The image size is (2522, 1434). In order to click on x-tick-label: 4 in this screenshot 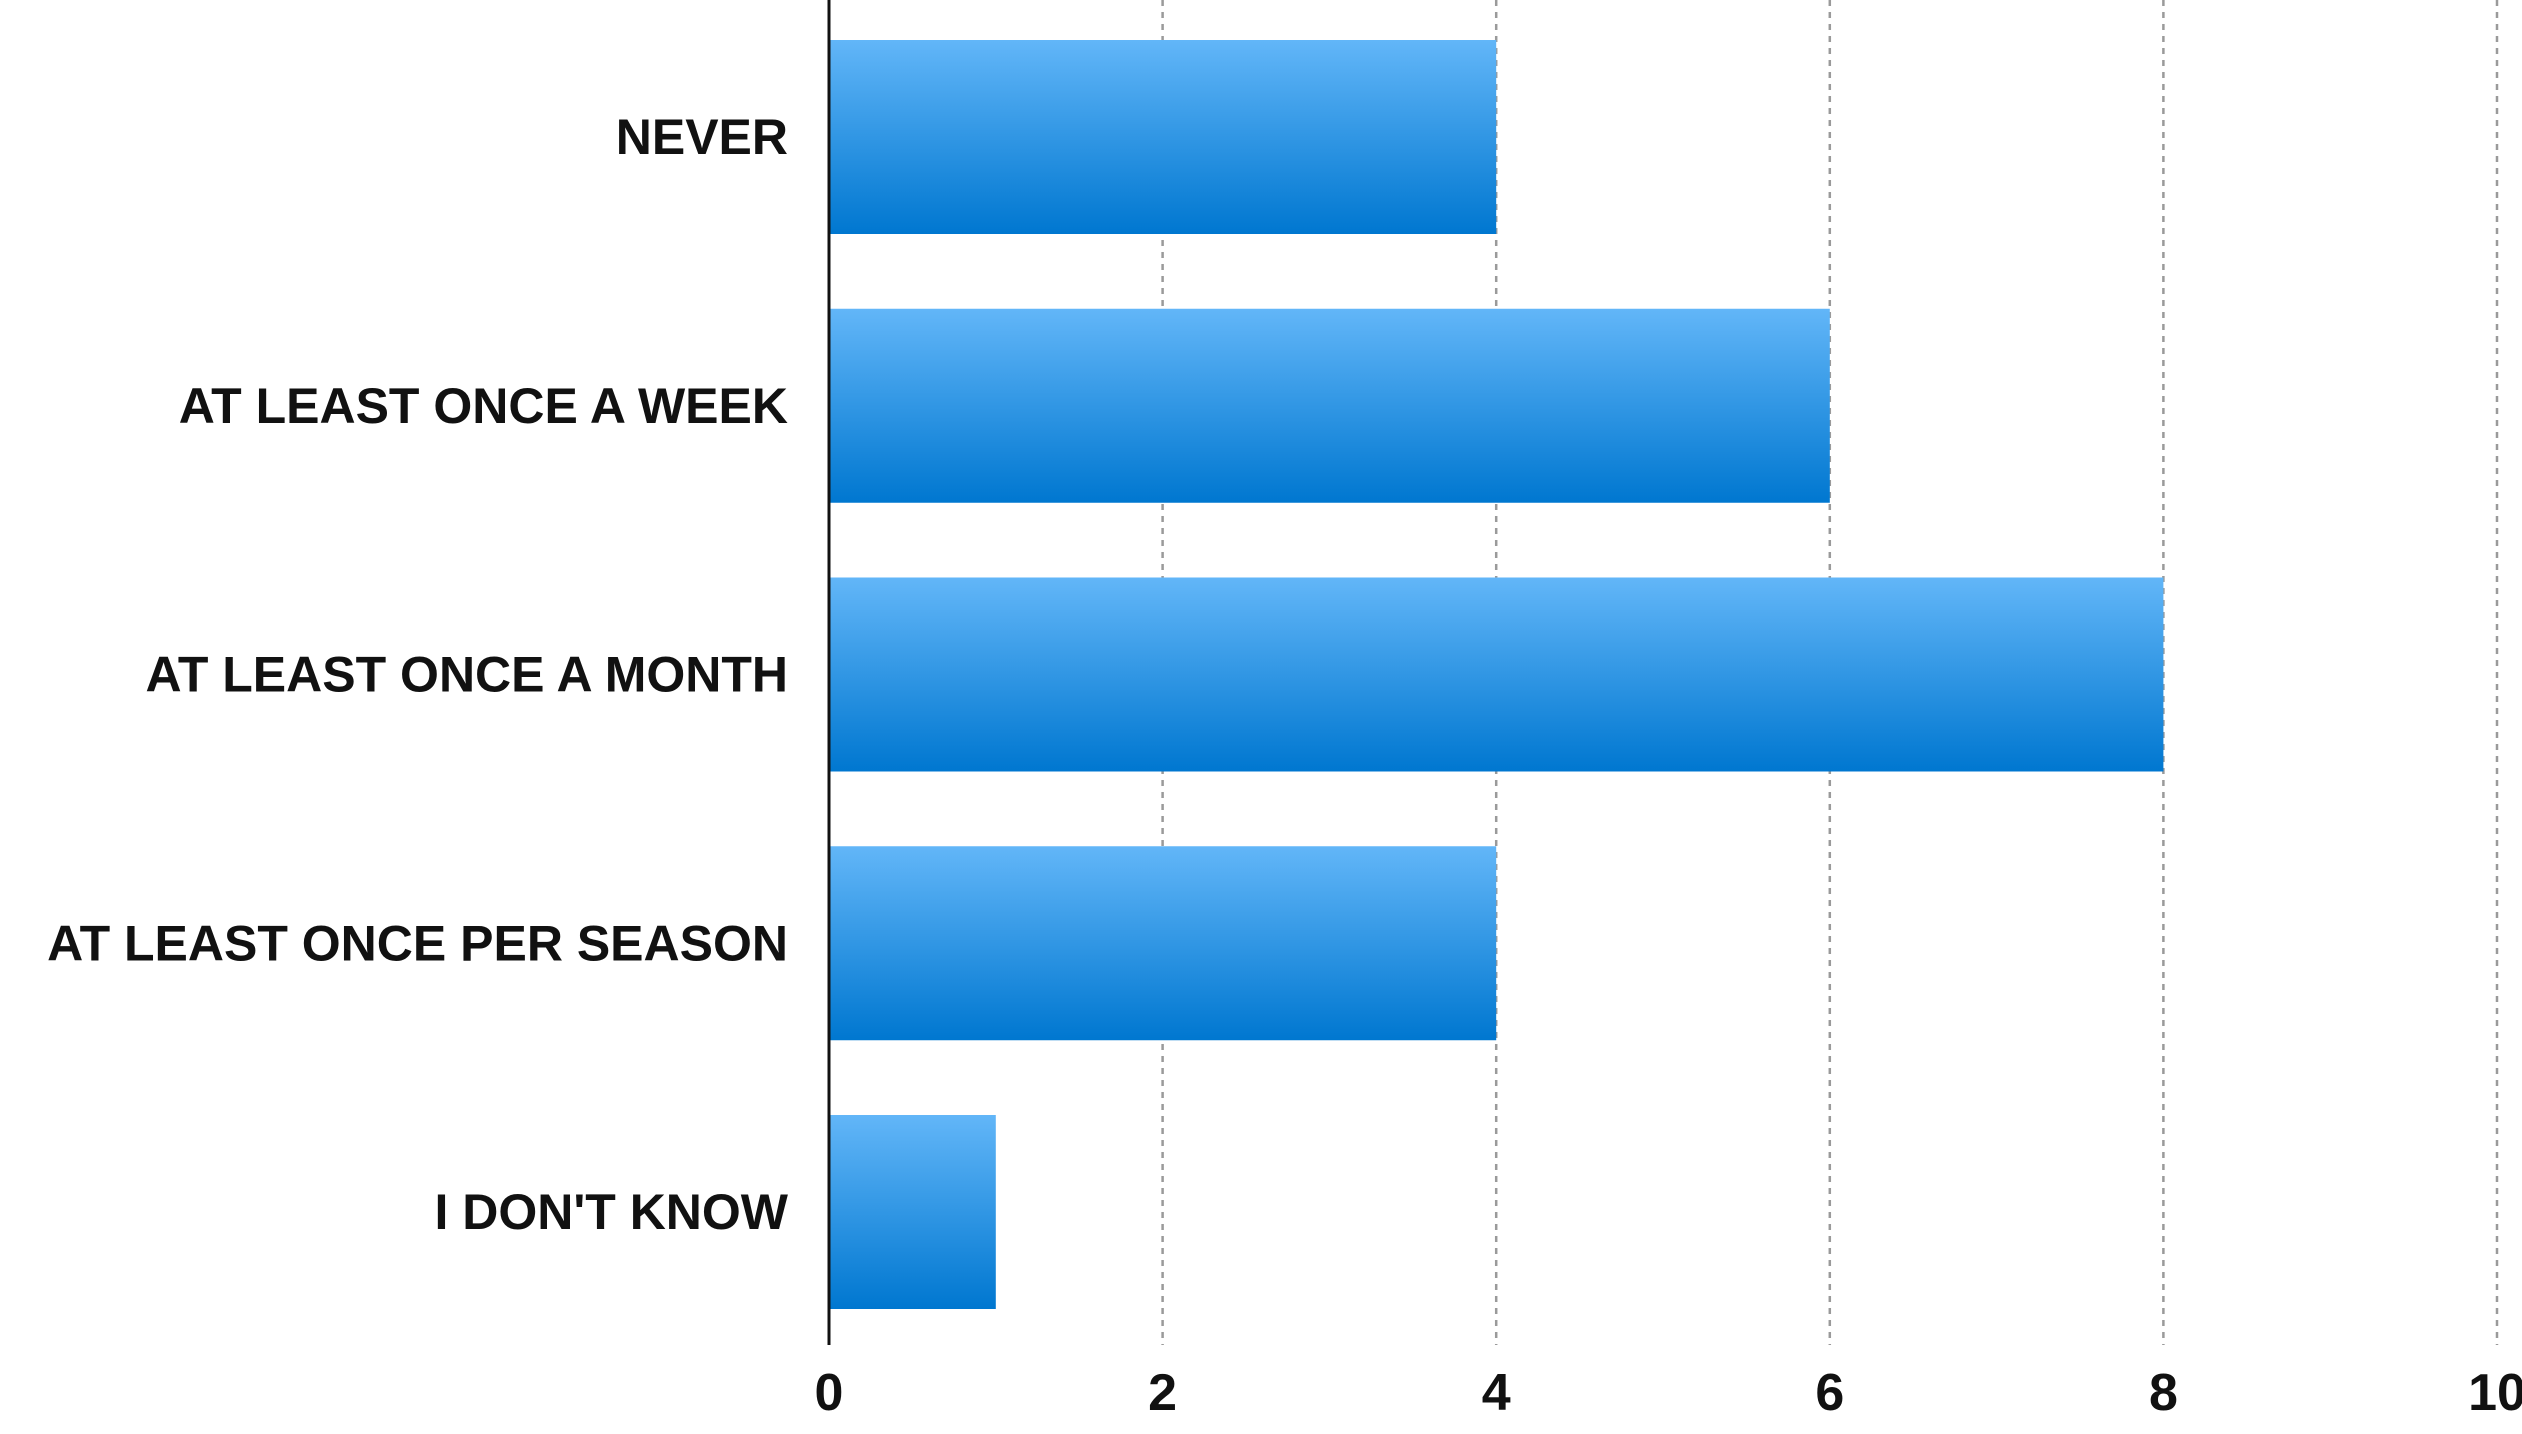, I will do `click(1496, 1393)`.